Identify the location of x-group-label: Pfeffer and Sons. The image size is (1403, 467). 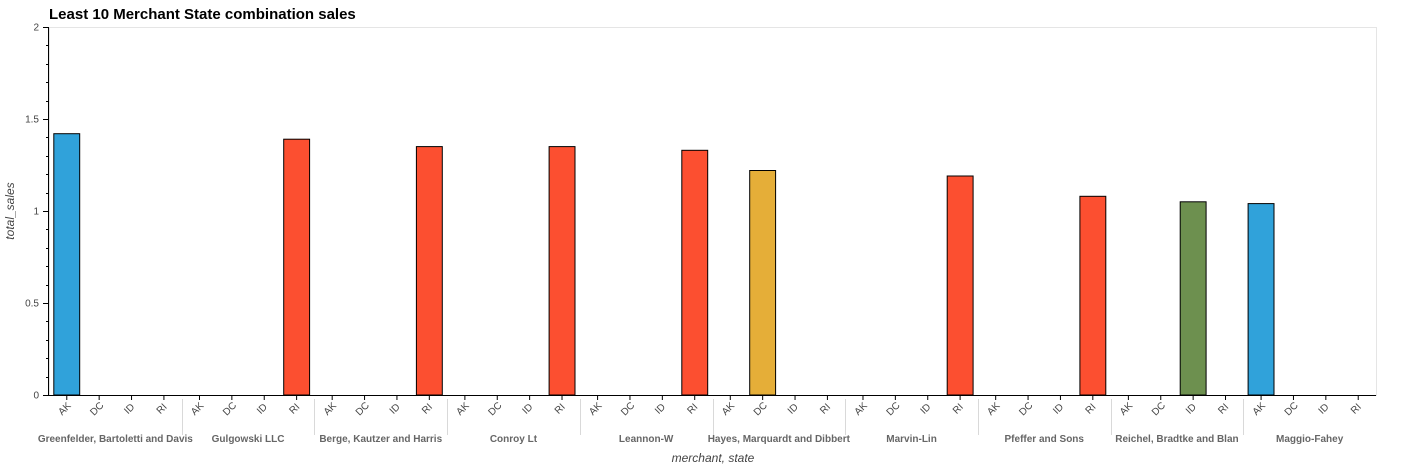
(1045, 439).